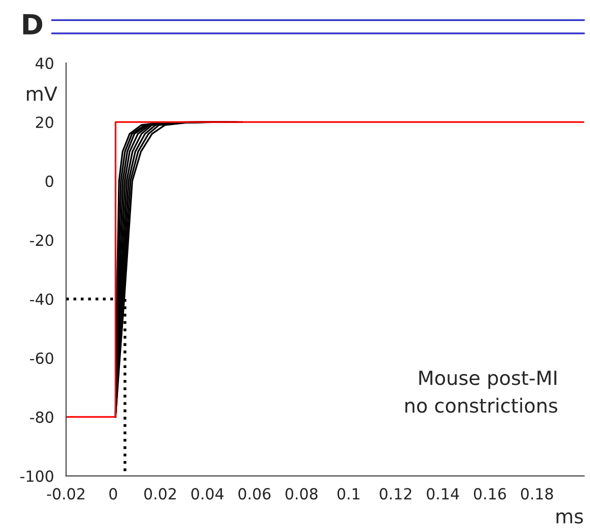 The image size is (590, 530). What do you see at coordinates (42, 417) in the screenshot?
I see `y-tick-label: -80` at bounding box center [42, 417].